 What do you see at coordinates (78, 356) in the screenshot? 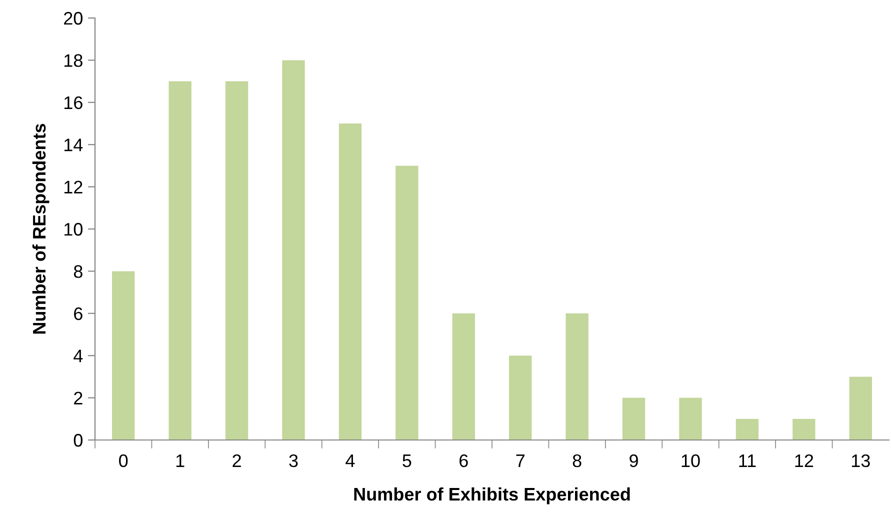
I see `y-tick-label: 4` at bounding box center [78, 356].